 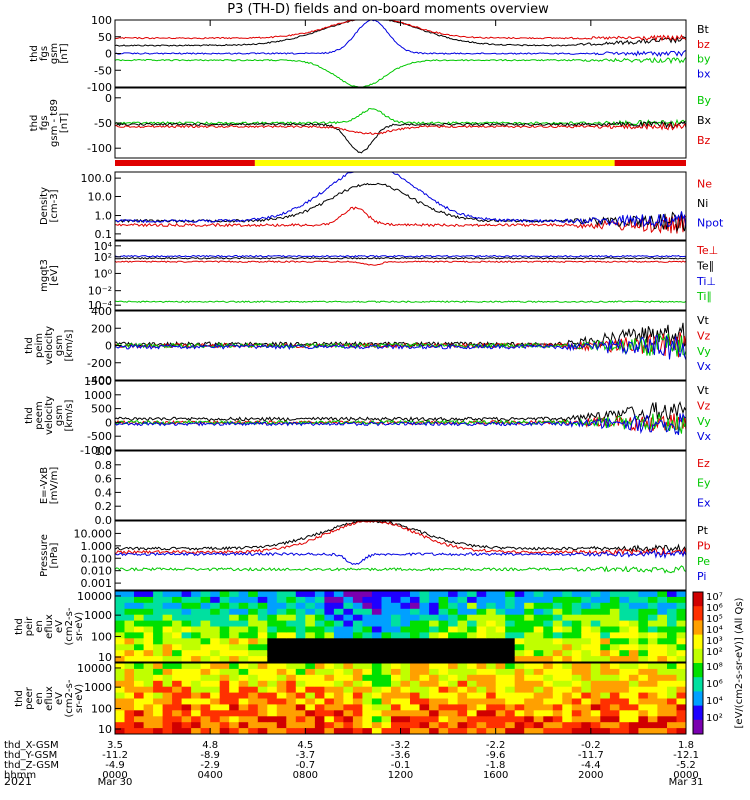 I want to click on panel-frame, so click(x=400, y=626).